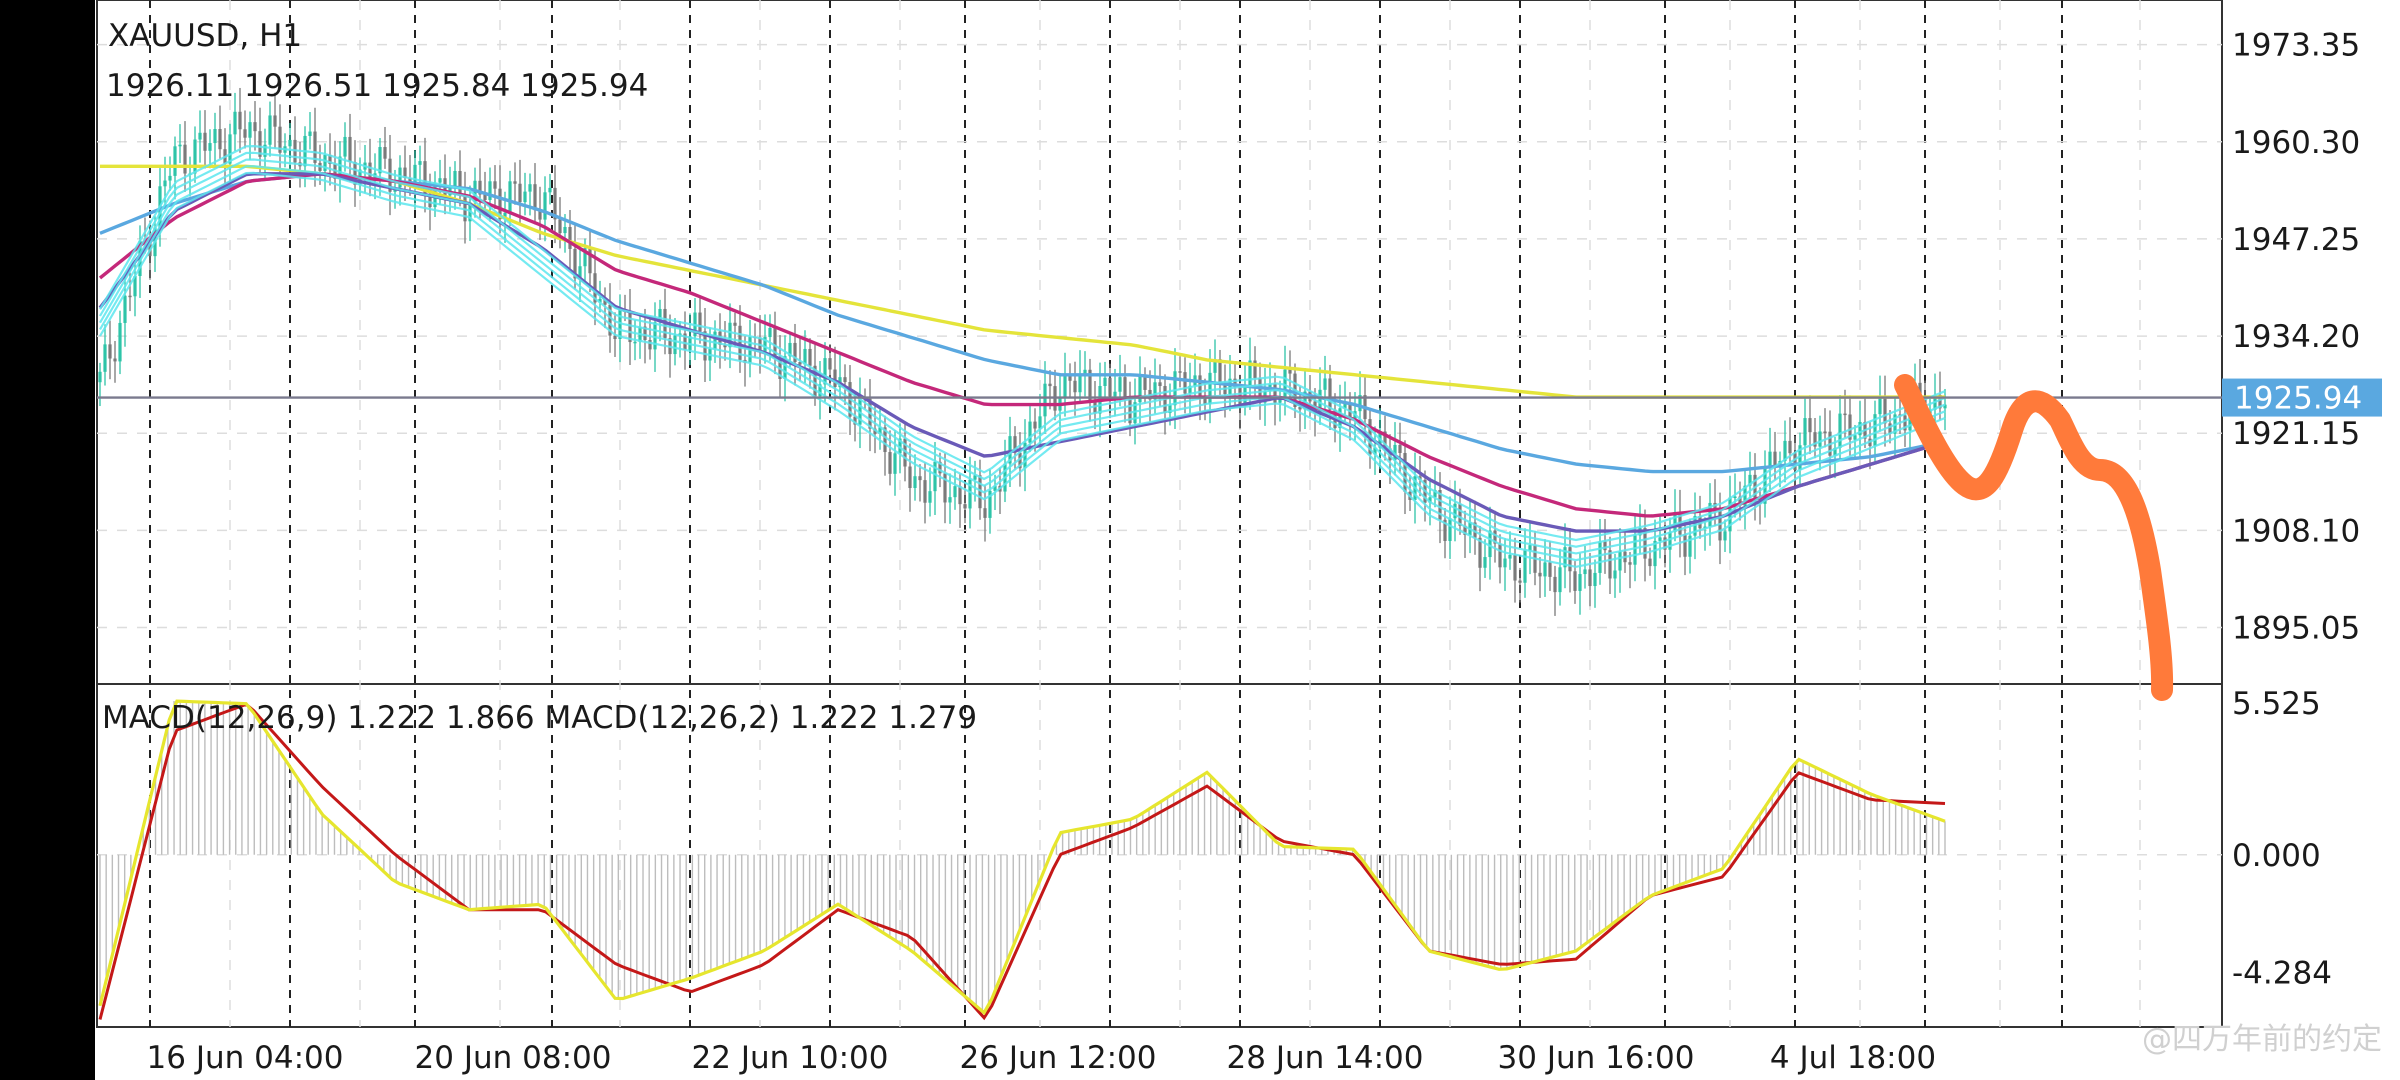 The width and height of the screenshot is (2400, 1080). Describe the element at coordinates (1853, 1058) in the screenshot. I see `time-tick-label: 4 Jul 18:00` at that location.